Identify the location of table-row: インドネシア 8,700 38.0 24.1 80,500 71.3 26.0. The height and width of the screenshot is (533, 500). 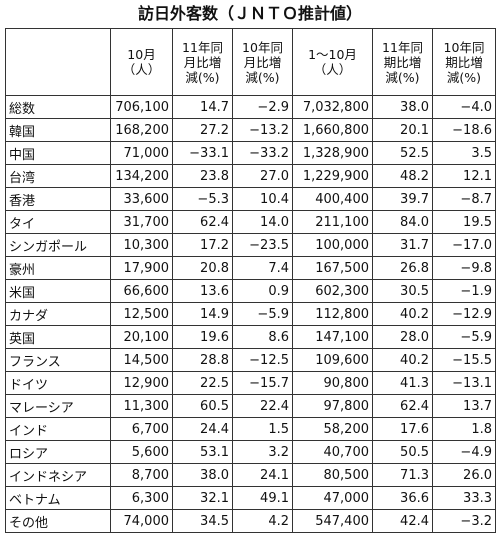
(250, 475).